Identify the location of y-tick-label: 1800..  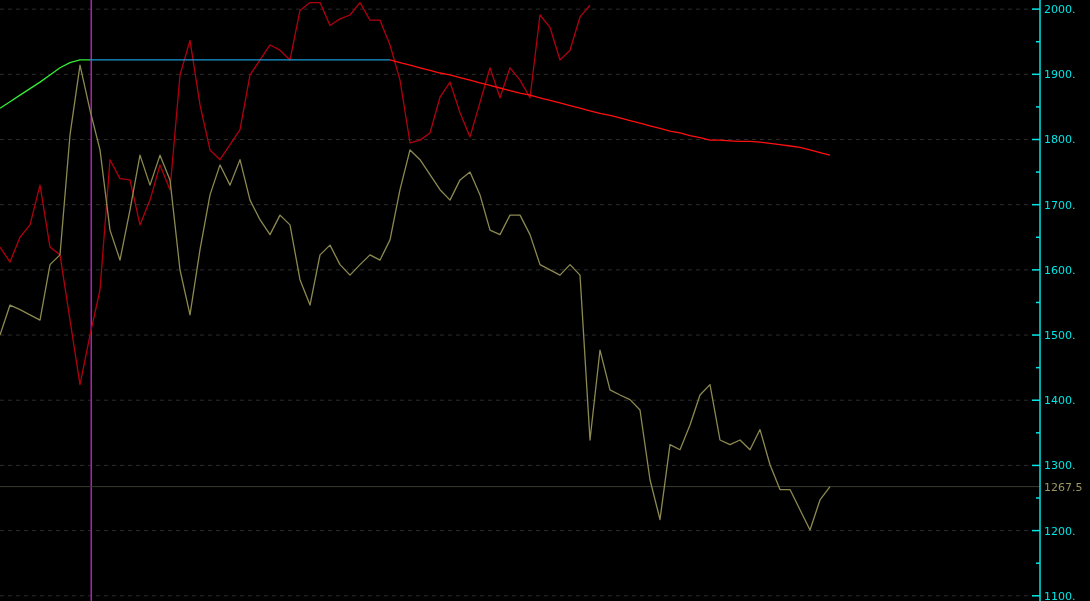
(1060, 140).